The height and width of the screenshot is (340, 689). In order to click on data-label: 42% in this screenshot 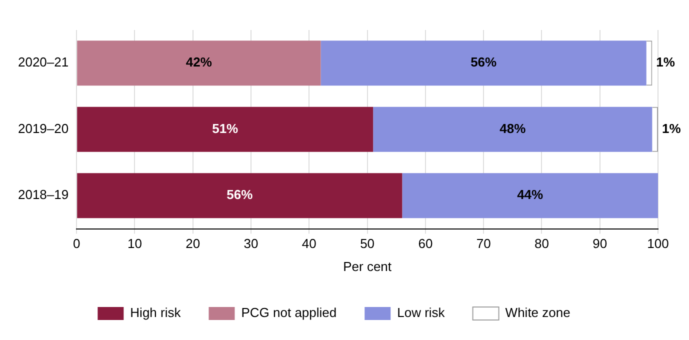, I will do `click(199, 62)`.